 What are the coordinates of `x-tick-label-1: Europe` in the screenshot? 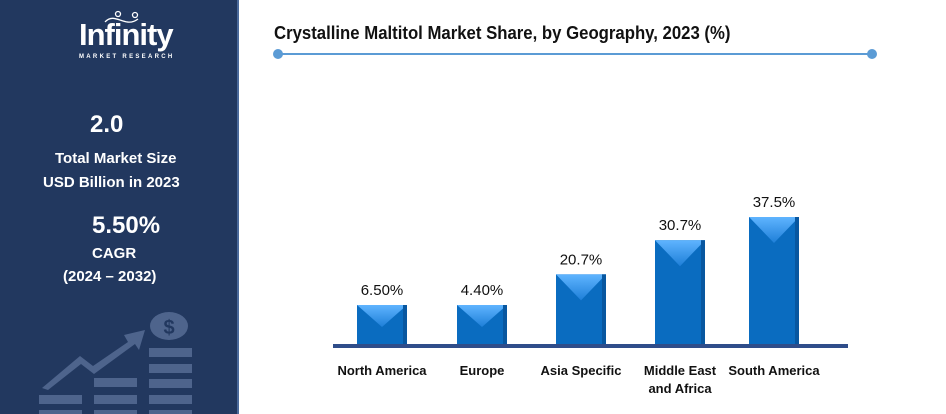 It's located at (482, 370).